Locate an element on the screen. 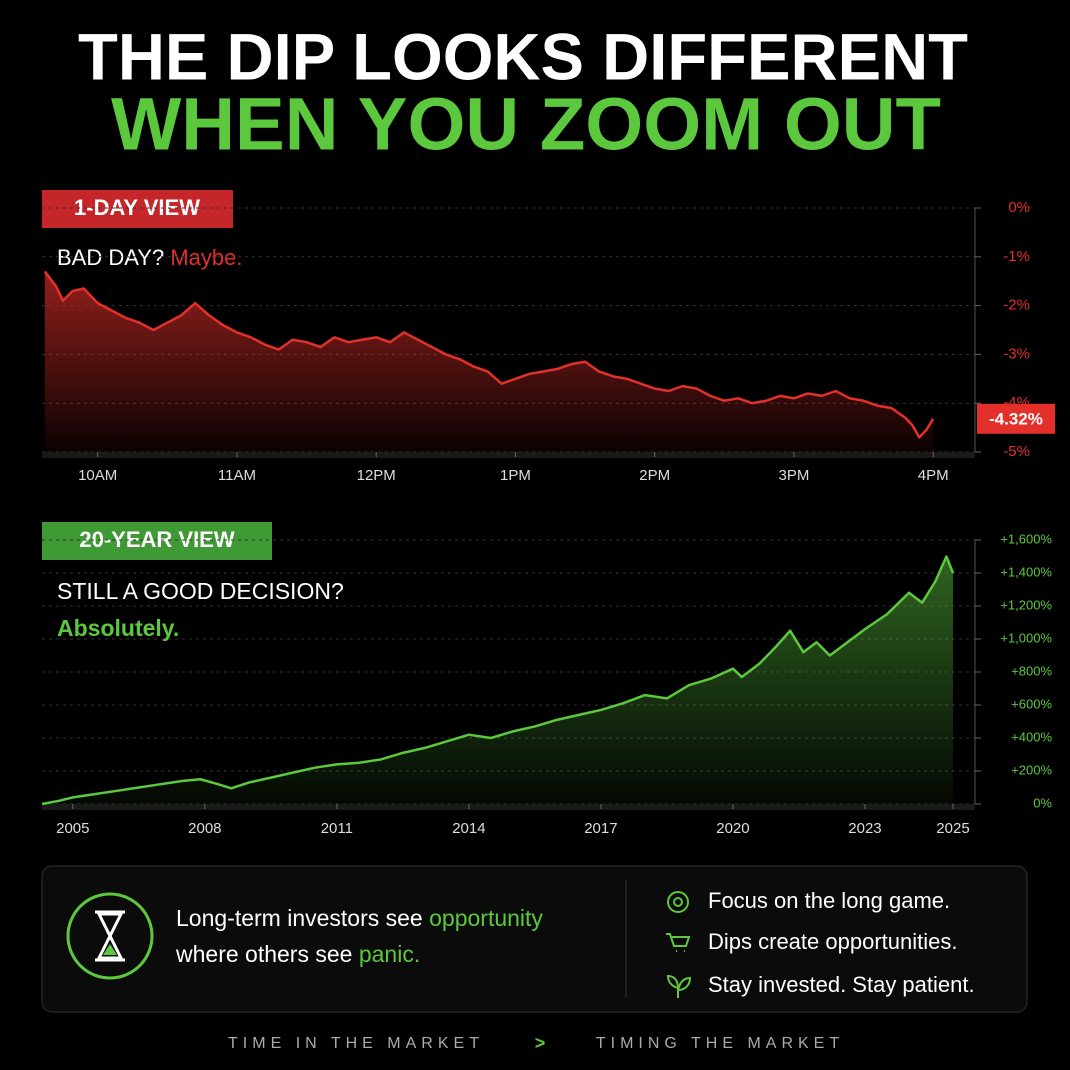 The width and height of the screenshot is (1070, 1070). x-tick-label: 2005 is located at coordinates (72, 828).